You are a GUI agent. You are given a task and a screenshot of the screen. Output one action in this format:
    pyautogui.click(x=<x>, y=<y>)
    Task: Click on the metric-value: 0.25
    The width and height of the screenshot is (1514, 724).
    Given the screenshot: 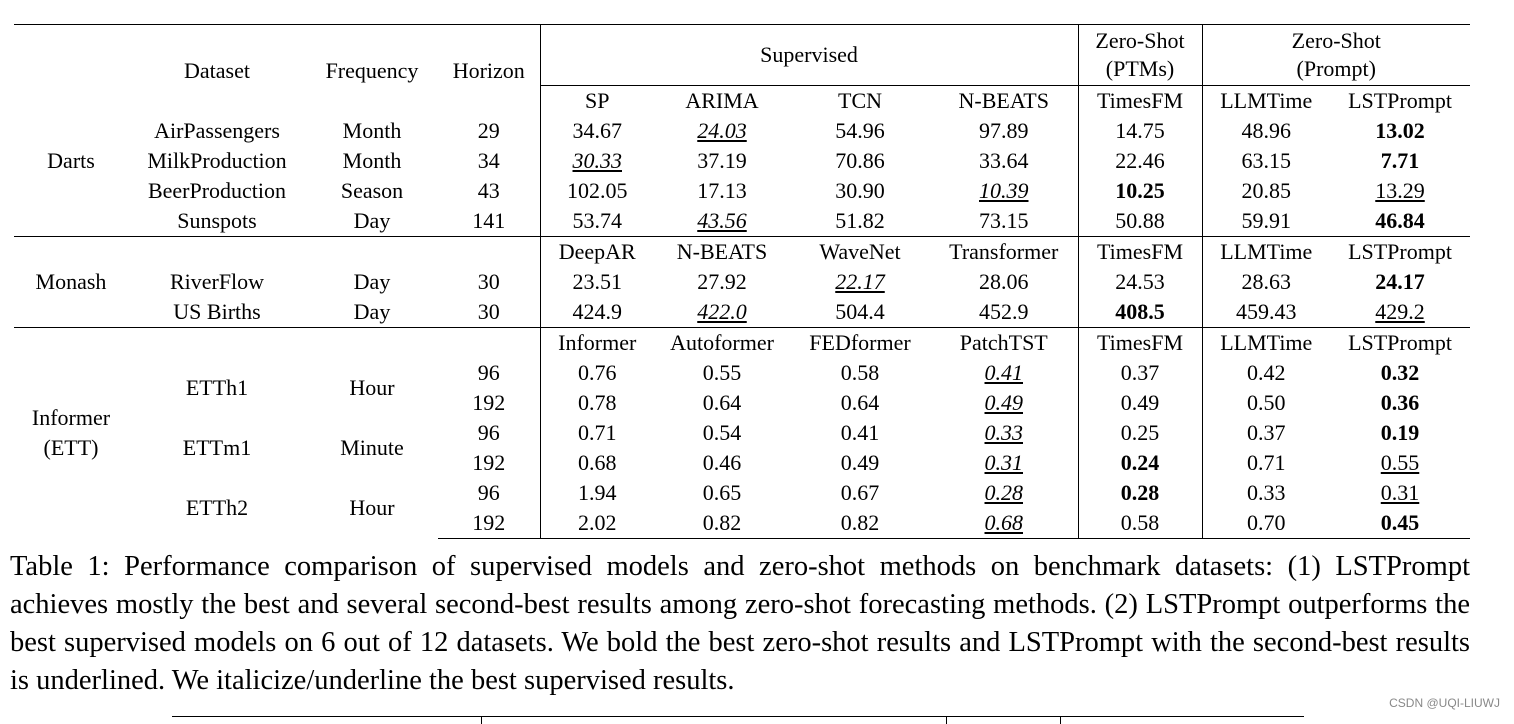 What is the action you would take?
    pyautogui.click(x=1140, y=432)
    